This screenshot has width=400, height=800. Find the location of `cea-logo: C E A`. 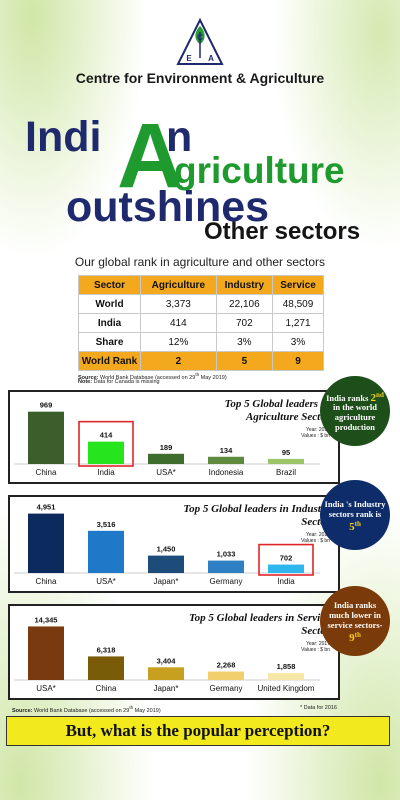

cea-logo: C E A is located at coordinates (200, 41).